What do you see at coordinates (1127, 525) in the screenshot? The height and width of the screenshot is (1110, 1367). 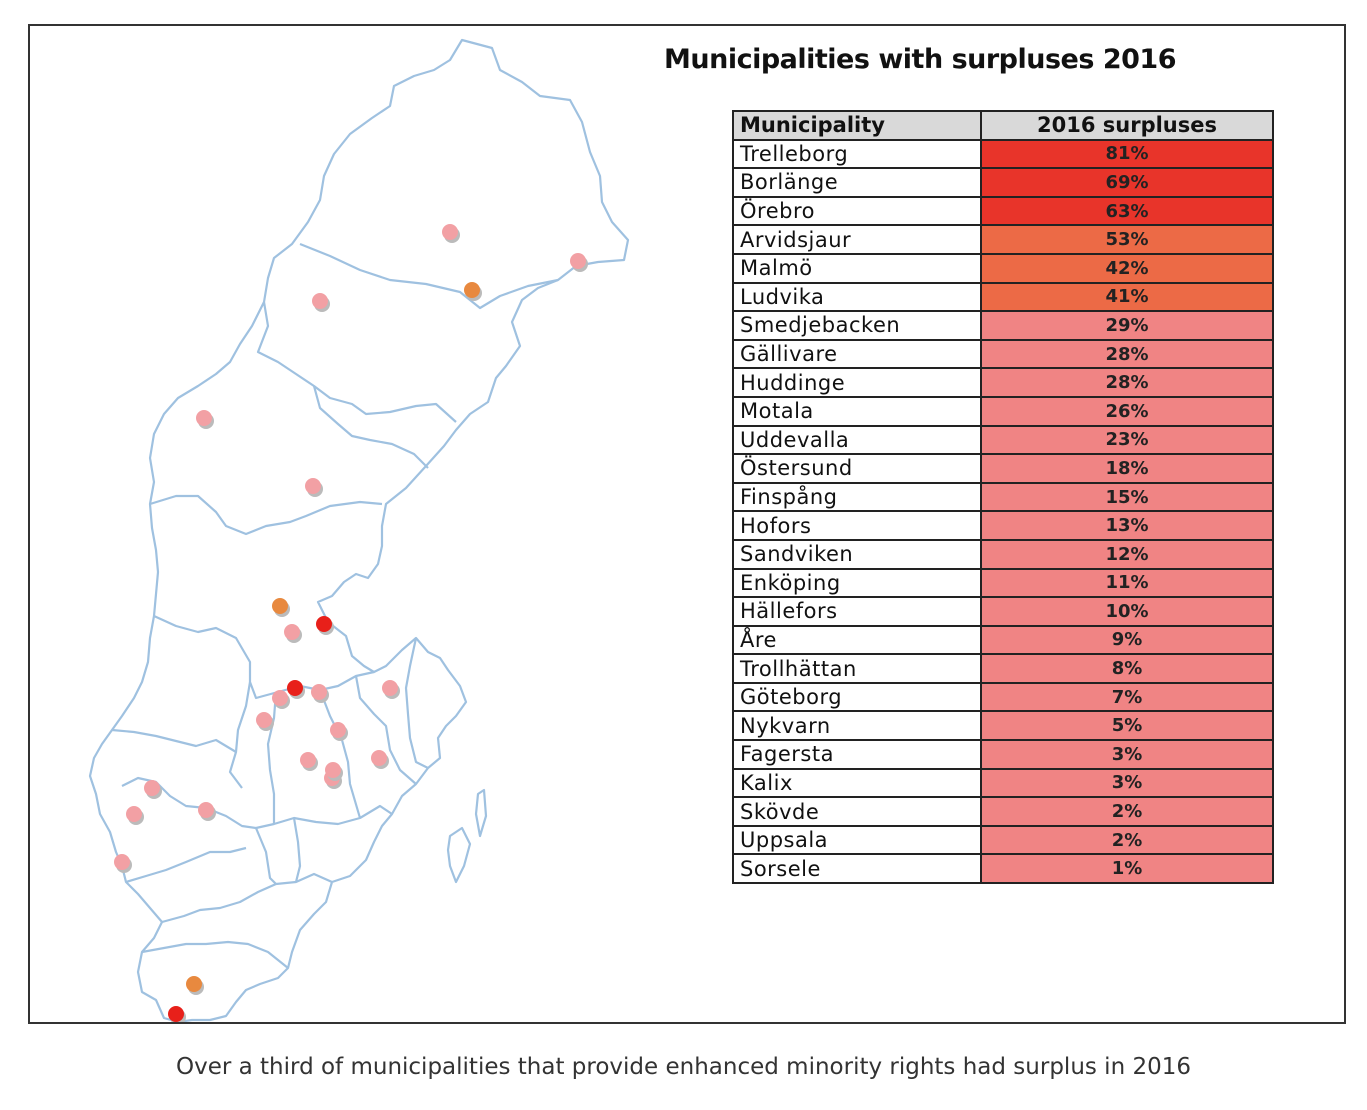 I see `surplus-value: 13%` at bounding box center [1127, 525].